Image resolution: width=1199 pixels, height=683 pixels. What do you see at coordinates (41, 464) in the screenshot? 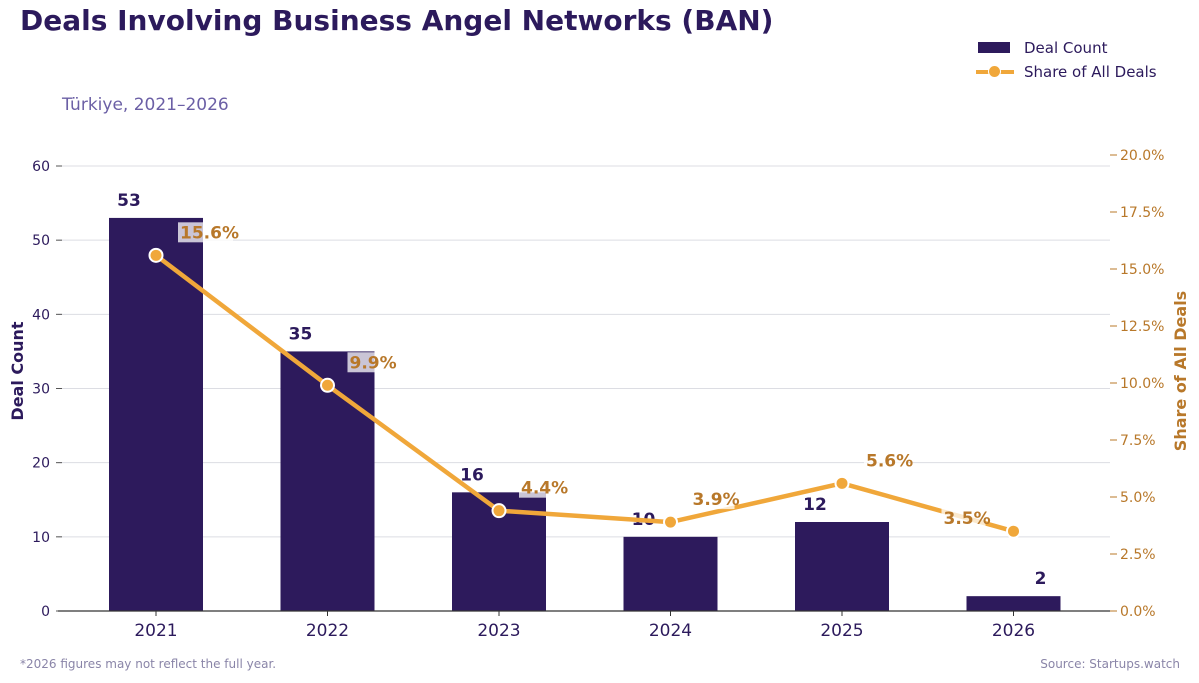
I see `y-tick-label: 20` at bounding box center [41, 464].